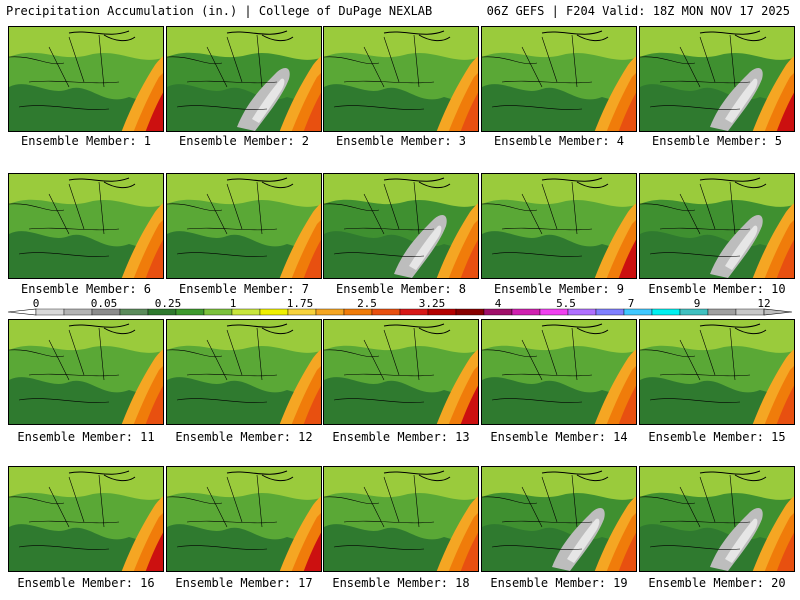 This screenshot has width=800, height=600. What do you see at coordinates (401, 141) in the screenshot?
I see `ensemble-member-label: Ensemble Member: 3` at bounding box center [401, 141].